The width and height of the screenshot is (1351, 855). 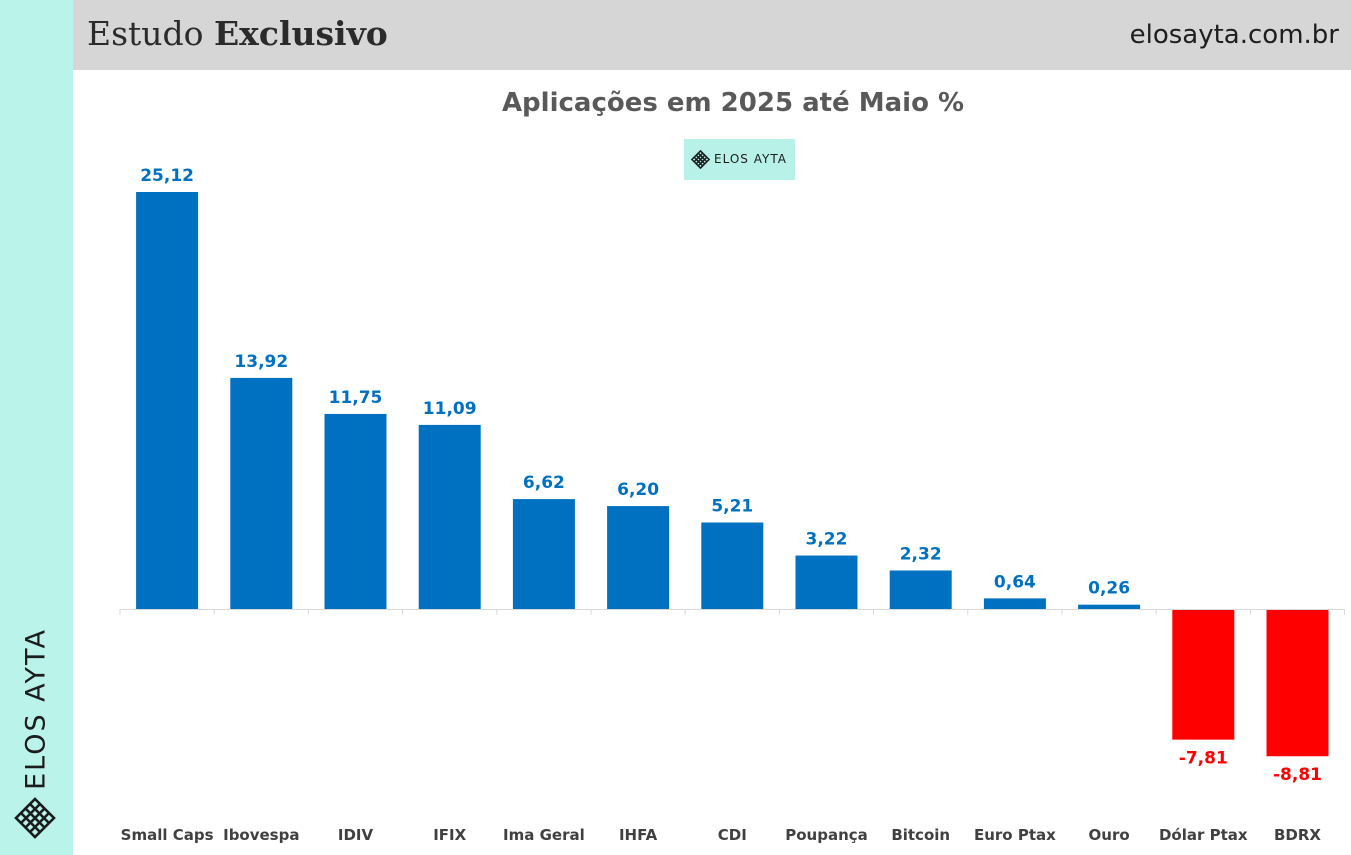 What do you see at coordinates (712, 35) in the screenshot?
I see `header-bar: Estudo Exclusivo elosayta.com.br` at bounding box center [712, 35].